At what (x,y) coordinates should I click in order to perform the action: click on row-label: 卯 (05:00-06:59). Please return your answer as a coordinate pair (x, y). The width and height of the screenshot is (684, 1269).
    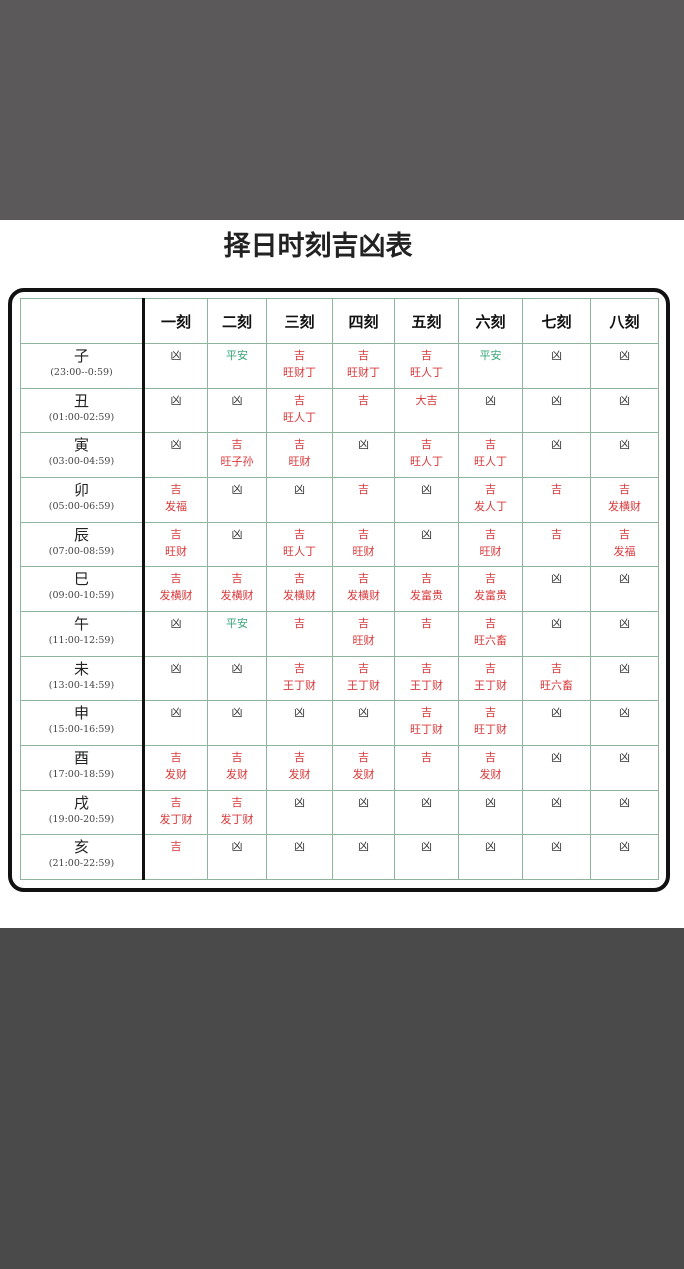
    Looking at the image, I should click on (82, 499).